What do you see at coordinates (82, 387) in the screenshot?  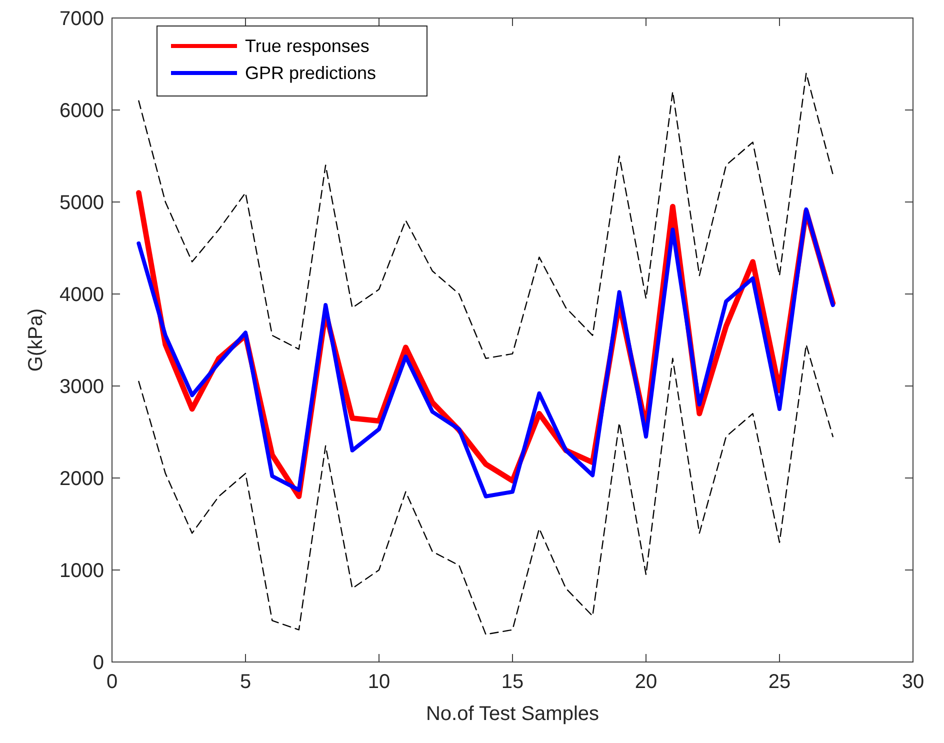 I see `y-tick-label: 3000` at bounding box center [82, 387].